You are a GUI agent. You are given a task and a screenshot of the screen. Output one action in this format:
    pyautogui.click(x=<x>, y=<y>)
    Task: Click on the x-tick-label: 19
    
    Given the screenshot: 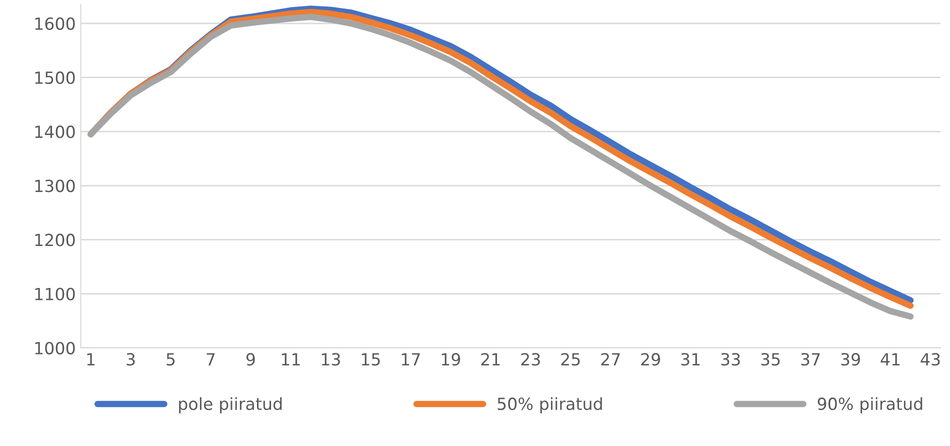 What is the action you would take?
    pyautogui.click(x=451, y=359)
    